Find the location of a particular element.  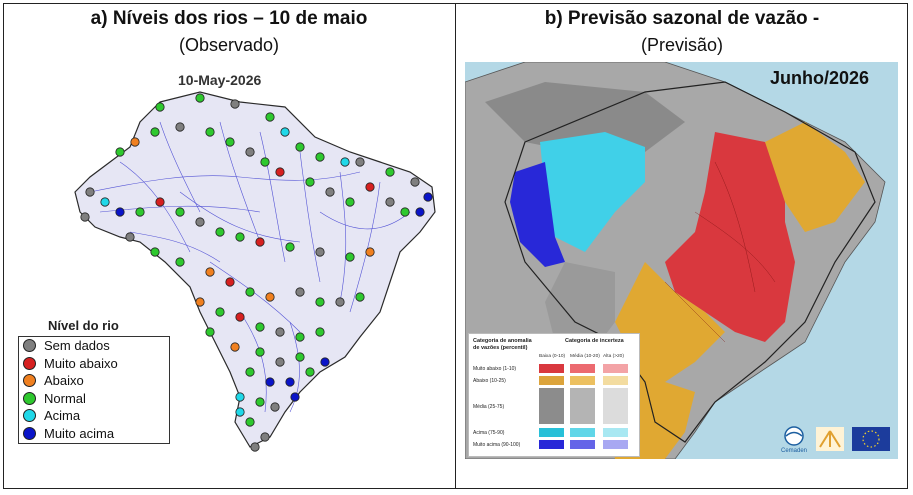

legend-label: Muito abaixo is located at coordinates (81, 363).